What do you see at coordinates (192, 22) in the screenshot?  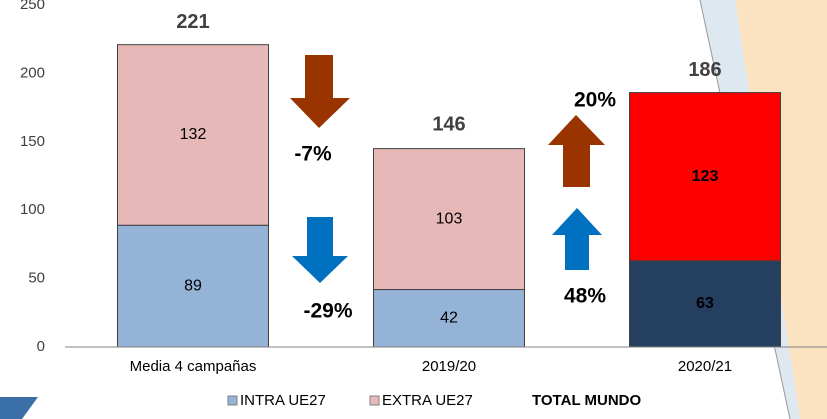 I see `total-label: 221` at bounding box center [192, 22].